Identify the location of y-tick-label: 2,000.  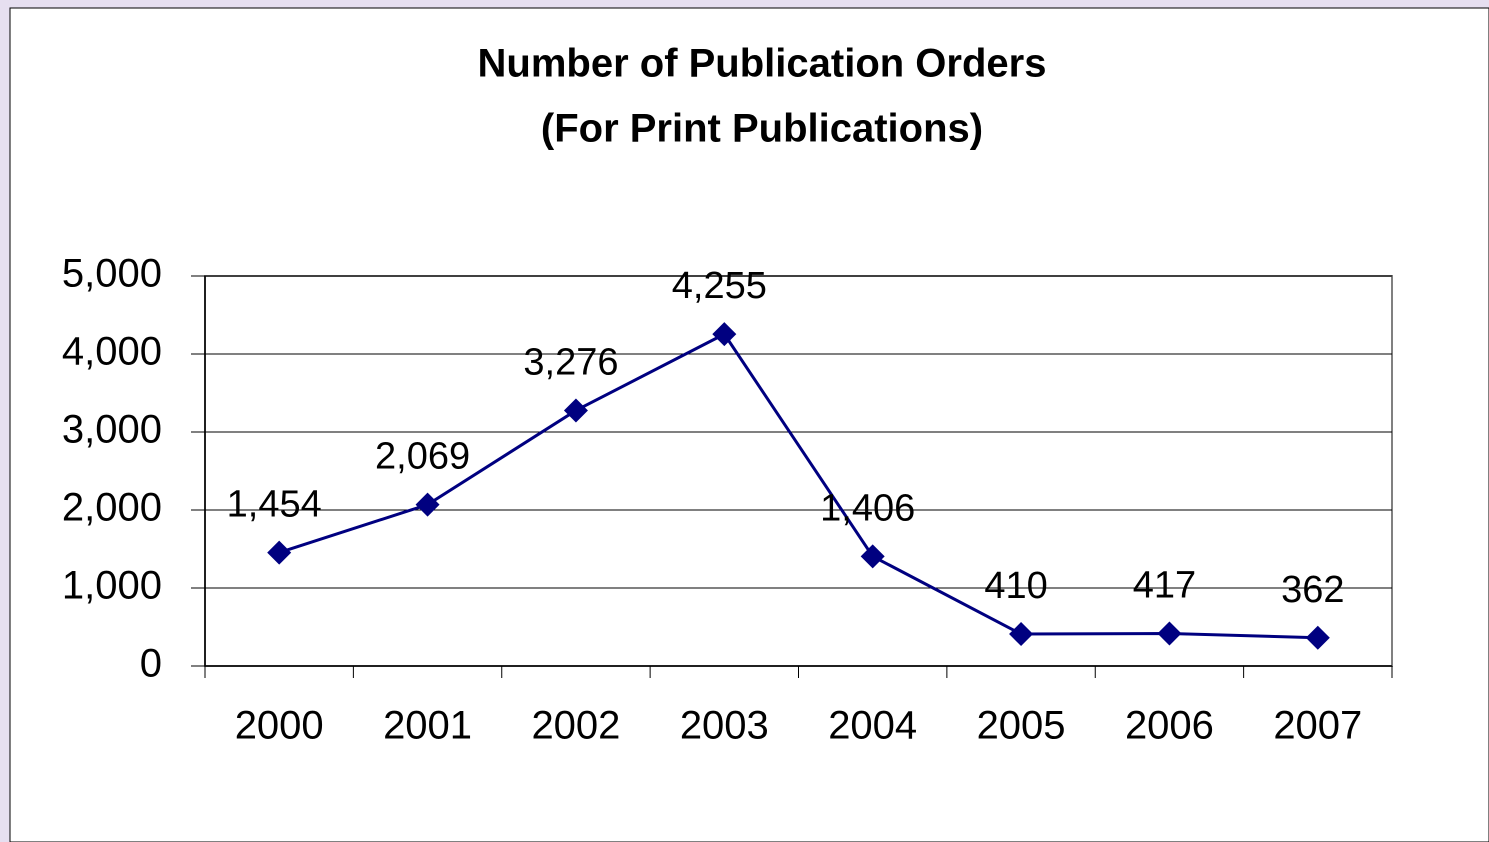
(112, 508).